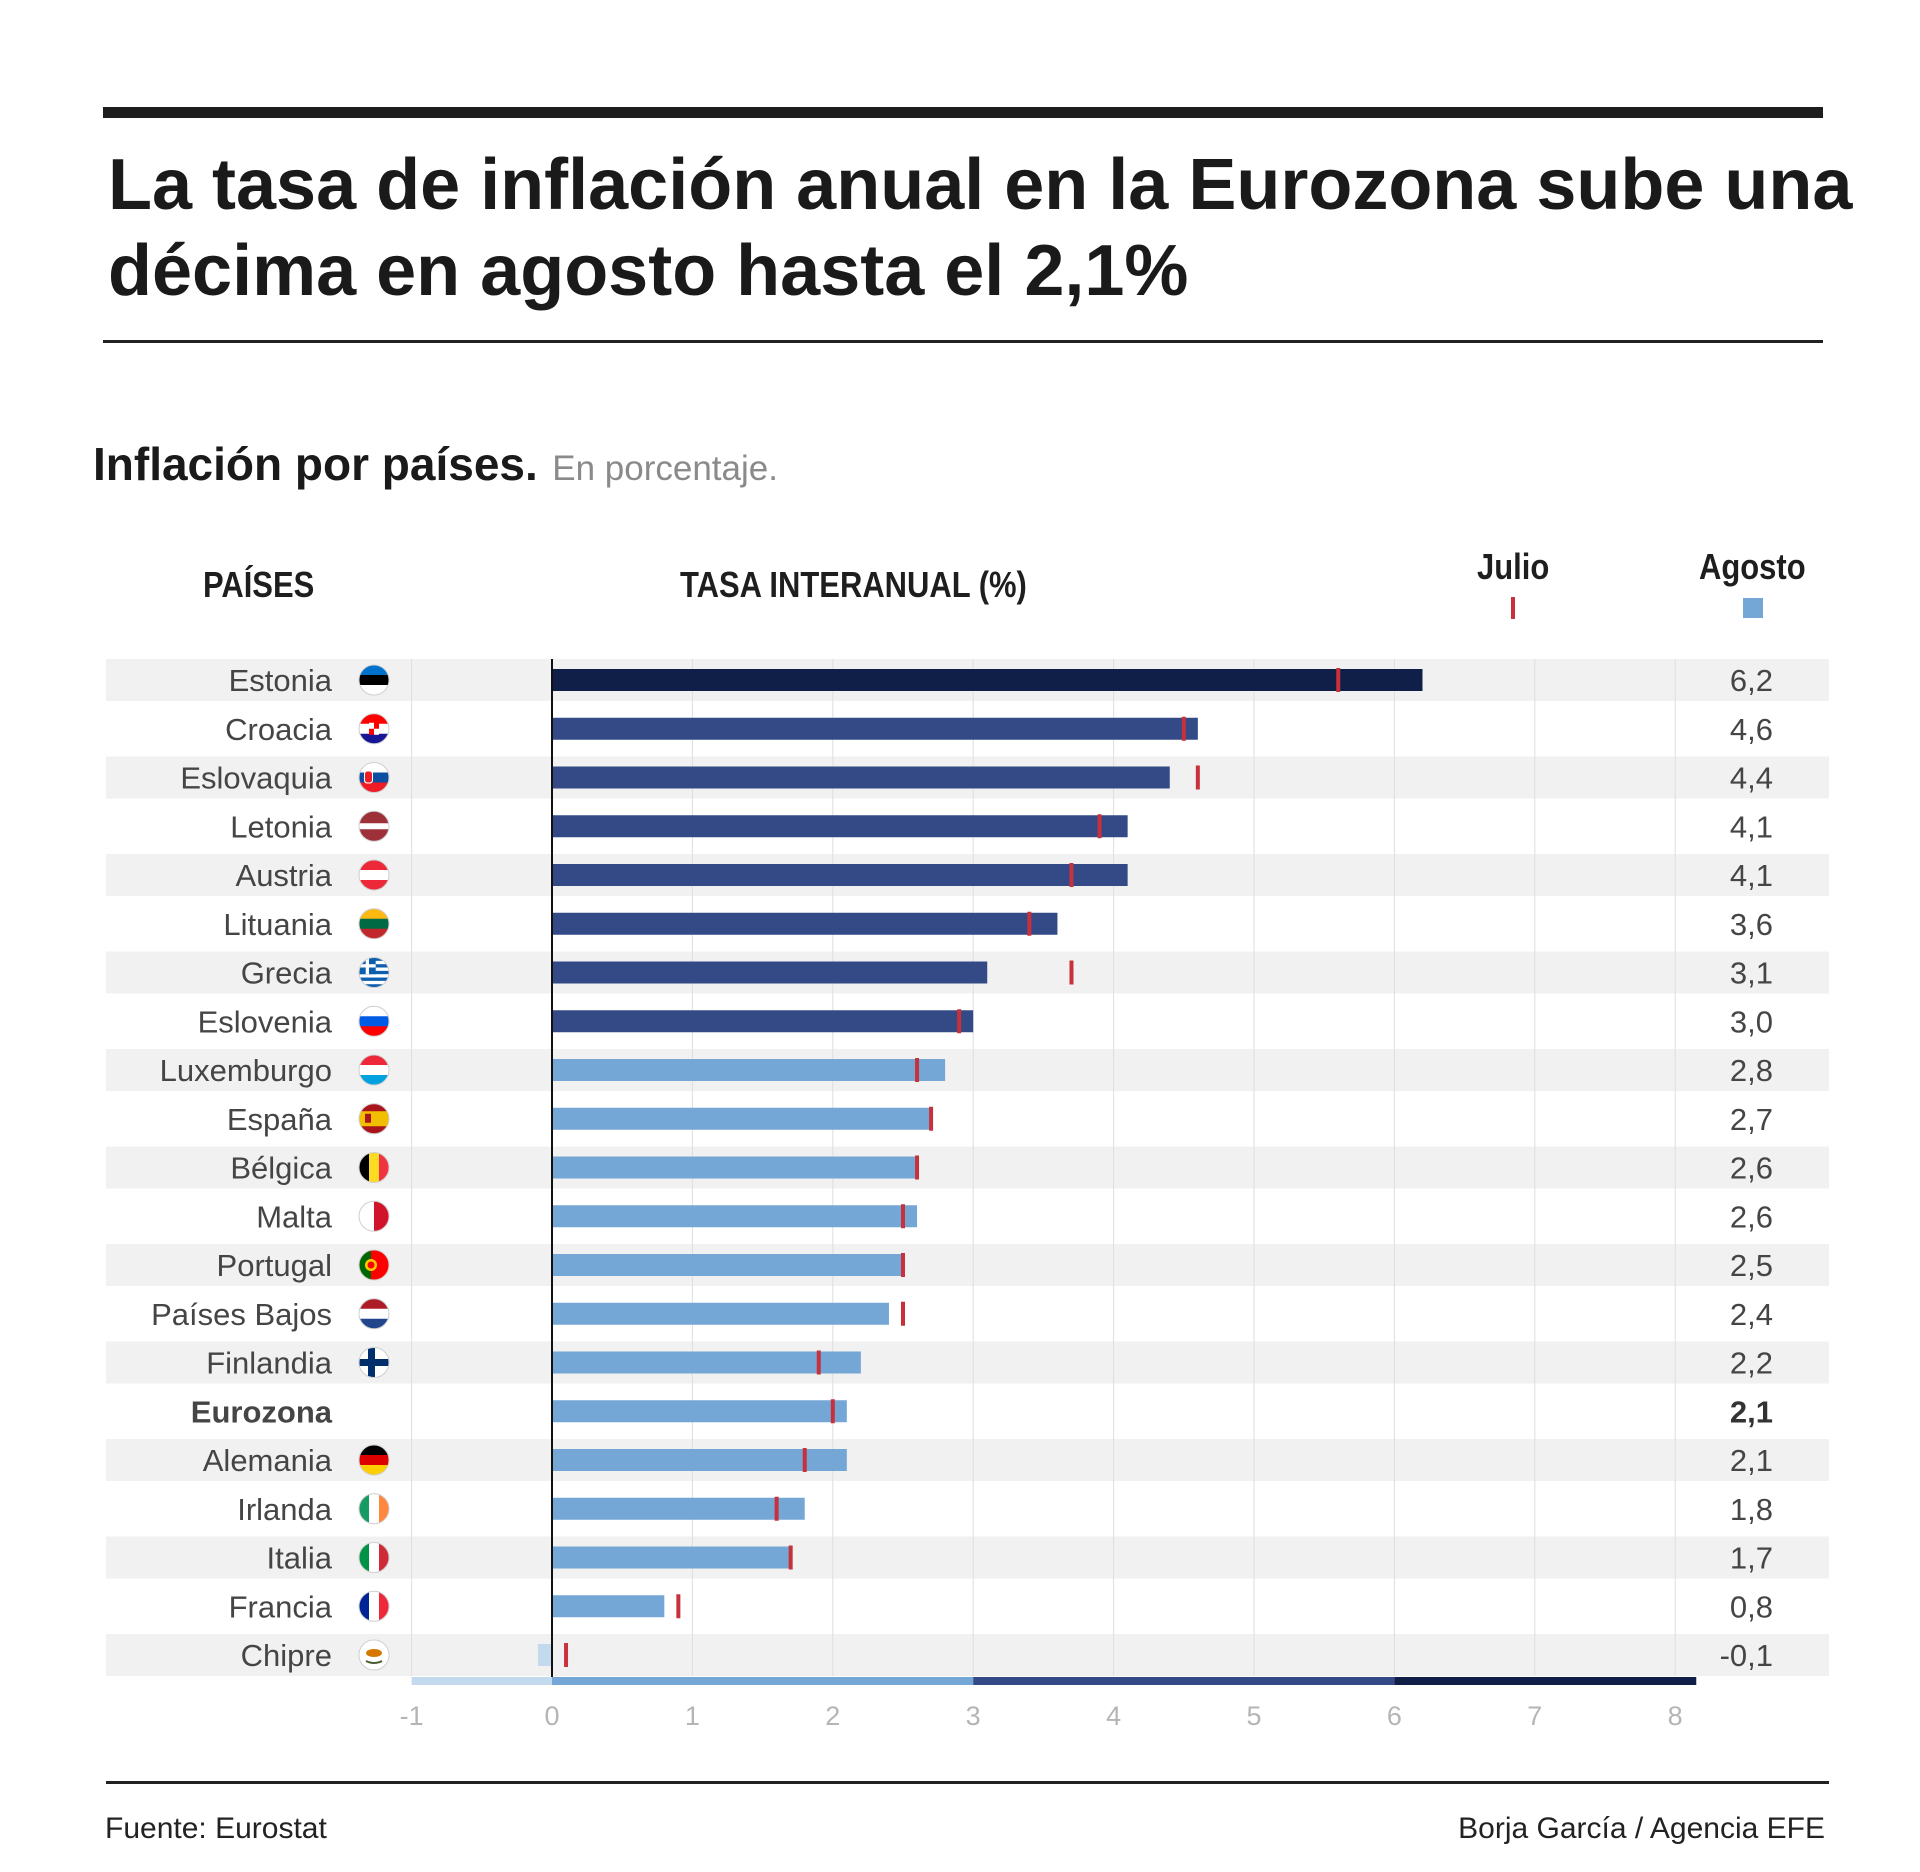  I want to click on flag-germany-icon, so click(374, 1460).